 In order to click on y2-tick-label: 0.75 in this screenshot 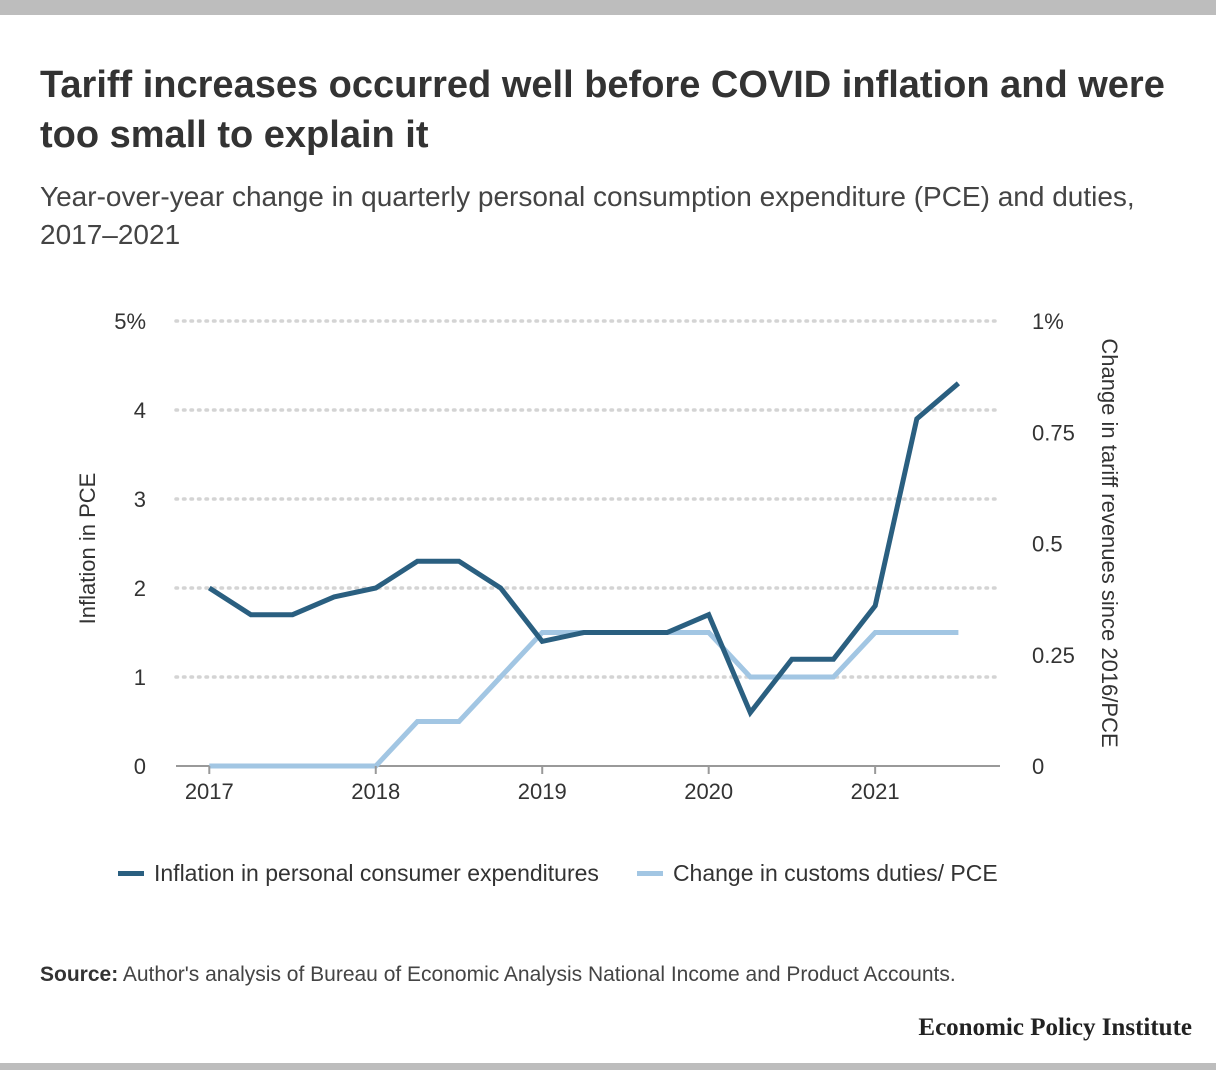, I will do `click(1053, 432)`.